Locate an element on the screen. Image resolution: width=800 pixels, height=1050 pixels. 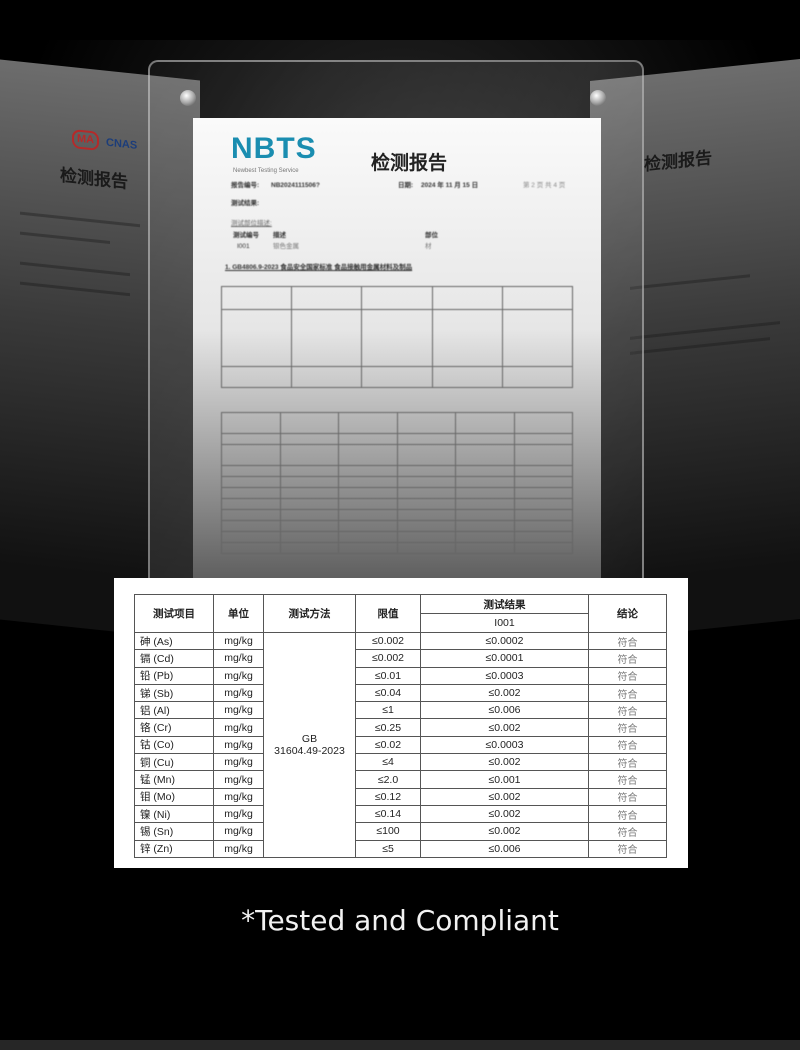
sample-header-id: 测试编号 is located at coordinates (246, 235).